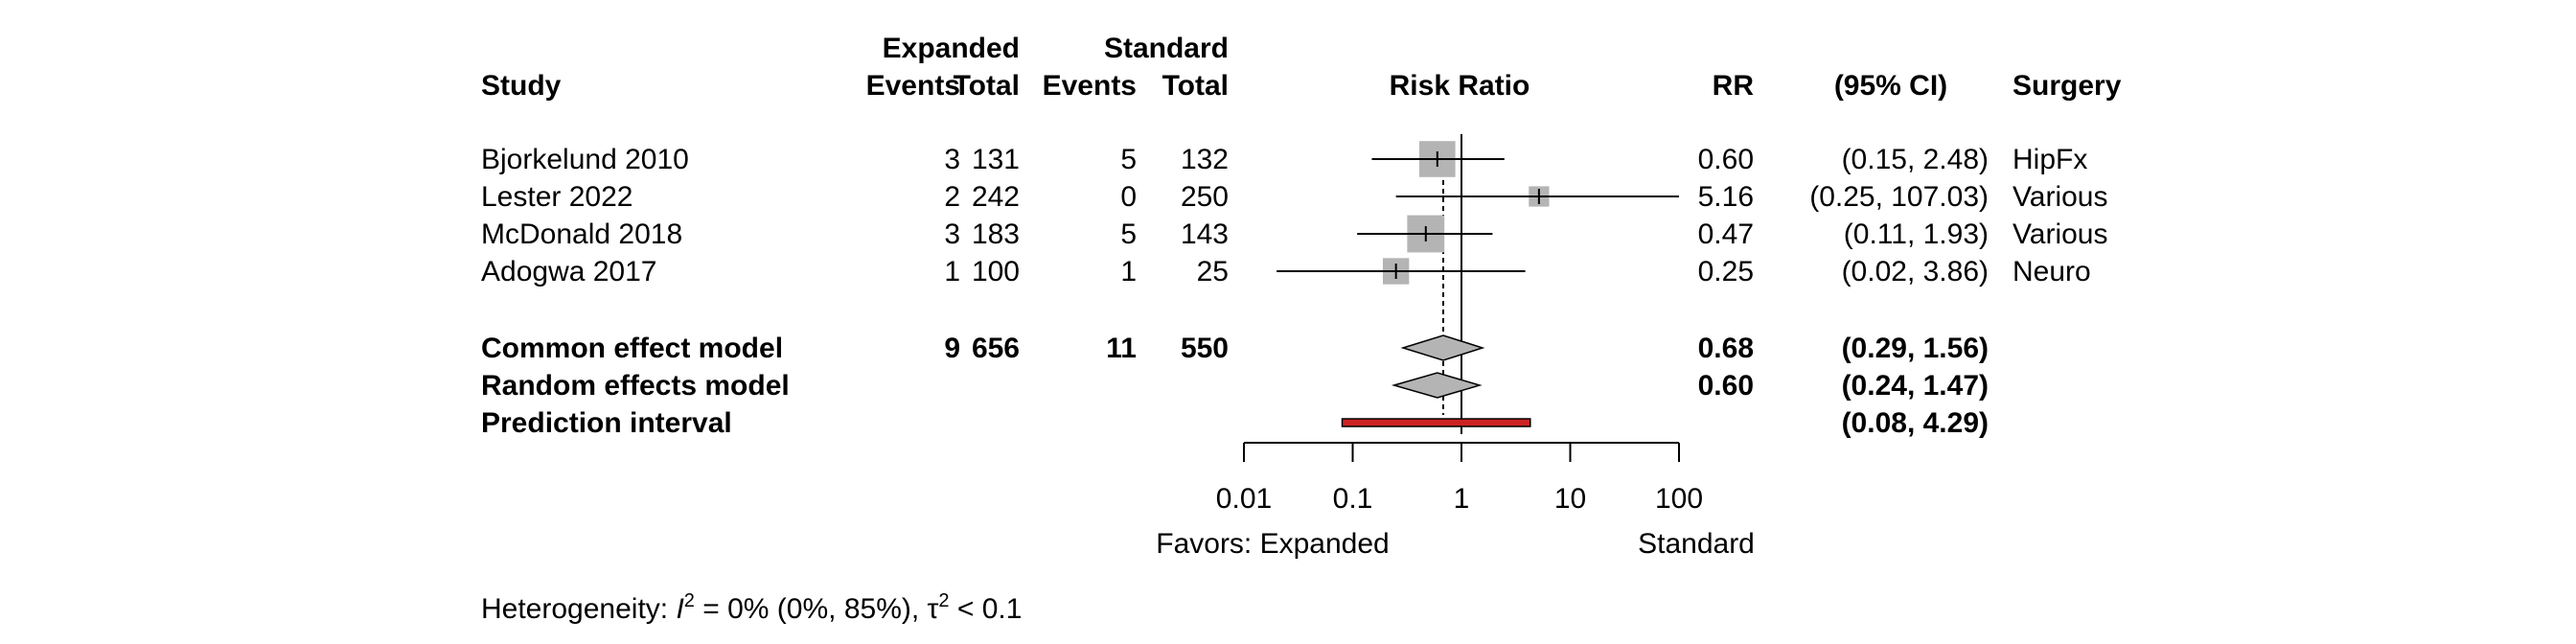  What do you see at coordinates (952, 272) in the screenshot?
I see `study-events-1: 1` at bounding box center [952, 272].